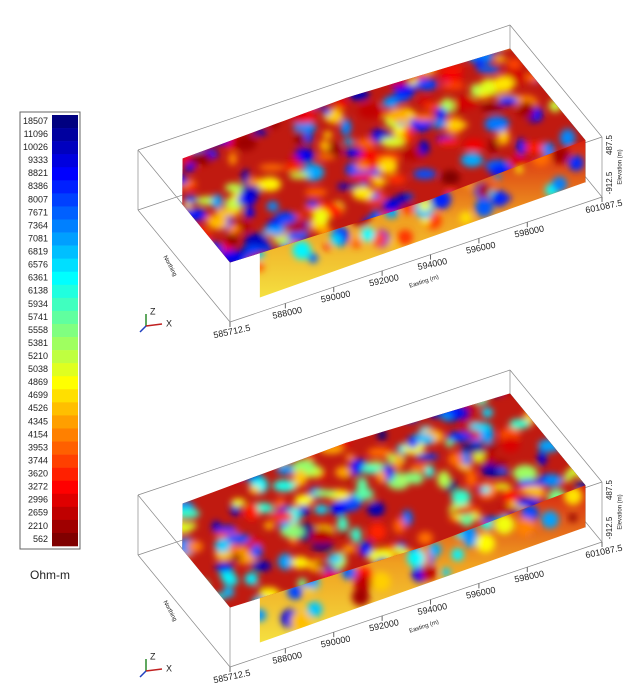  What do you see at coordinates (383, 625) in the screenshot?
I see `easting-tick-label: 592000` at bounding box center [383, 625].